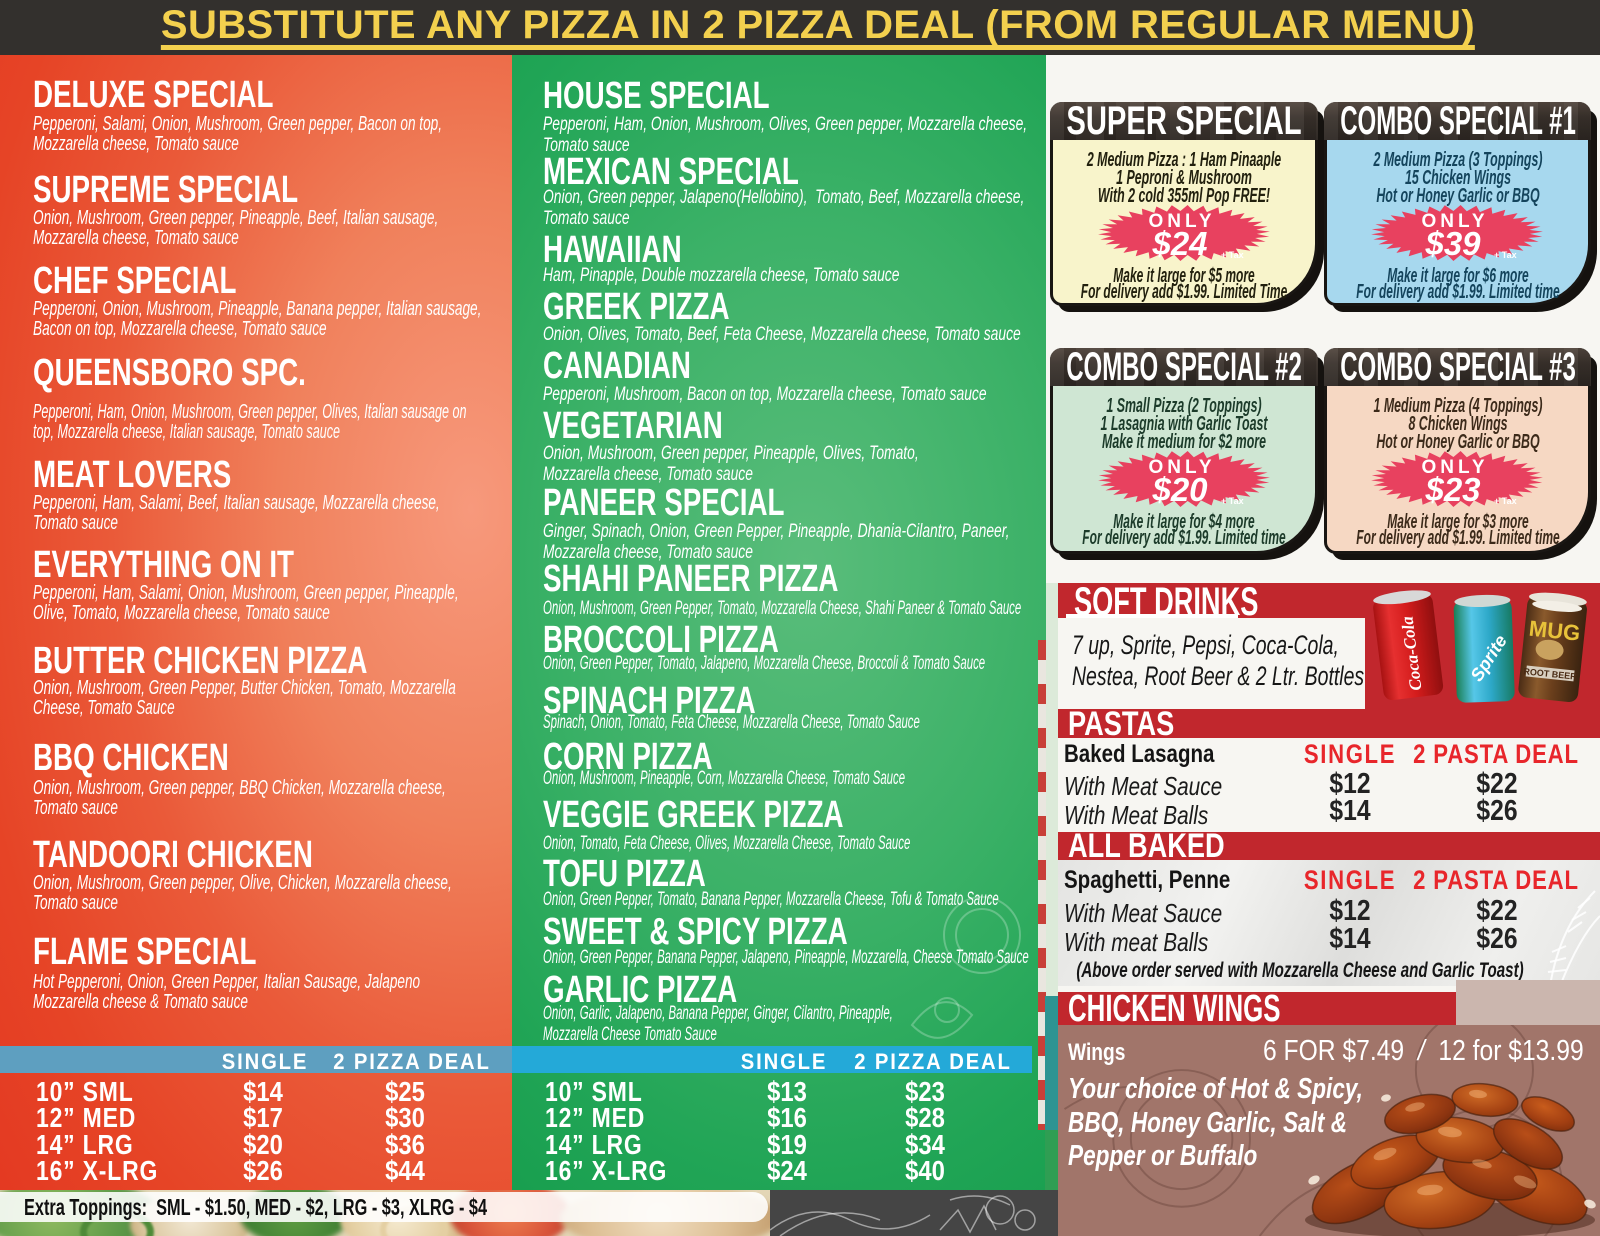  What do you see at coordinates (1179, 243) in the screenshot?
I see `svg-text: $24` at bounding box center [1179, 243].